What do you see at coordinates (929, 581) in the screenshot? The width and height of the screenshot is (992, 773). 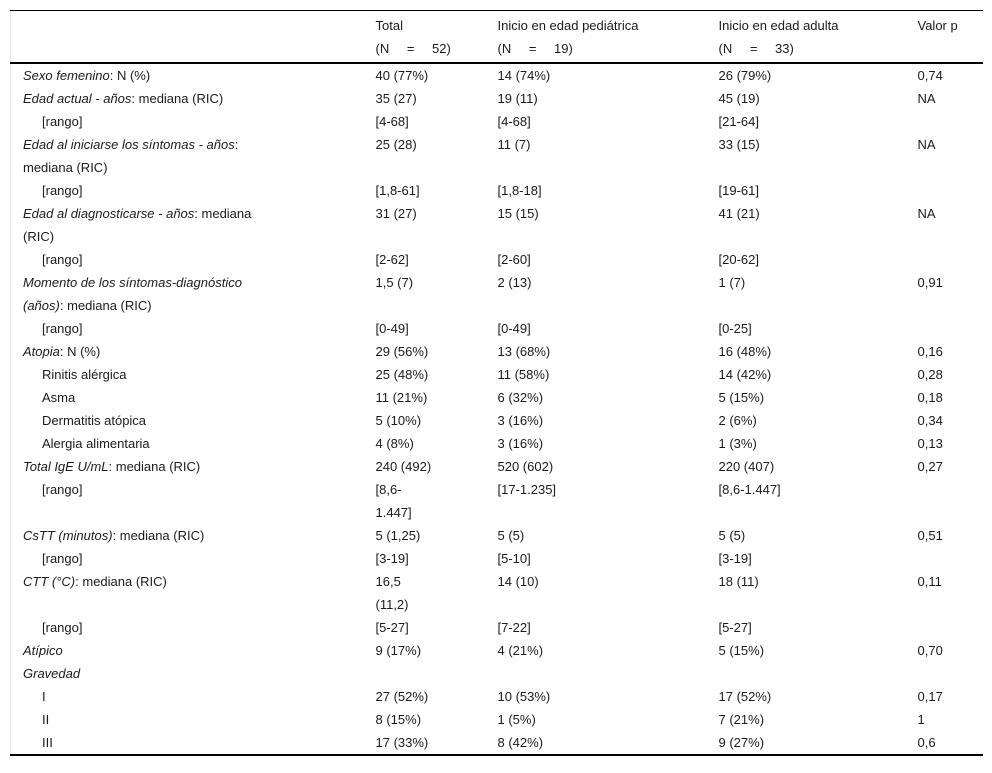 I see `cell-valor-p: 0,11` at bounding box center [929, 581].